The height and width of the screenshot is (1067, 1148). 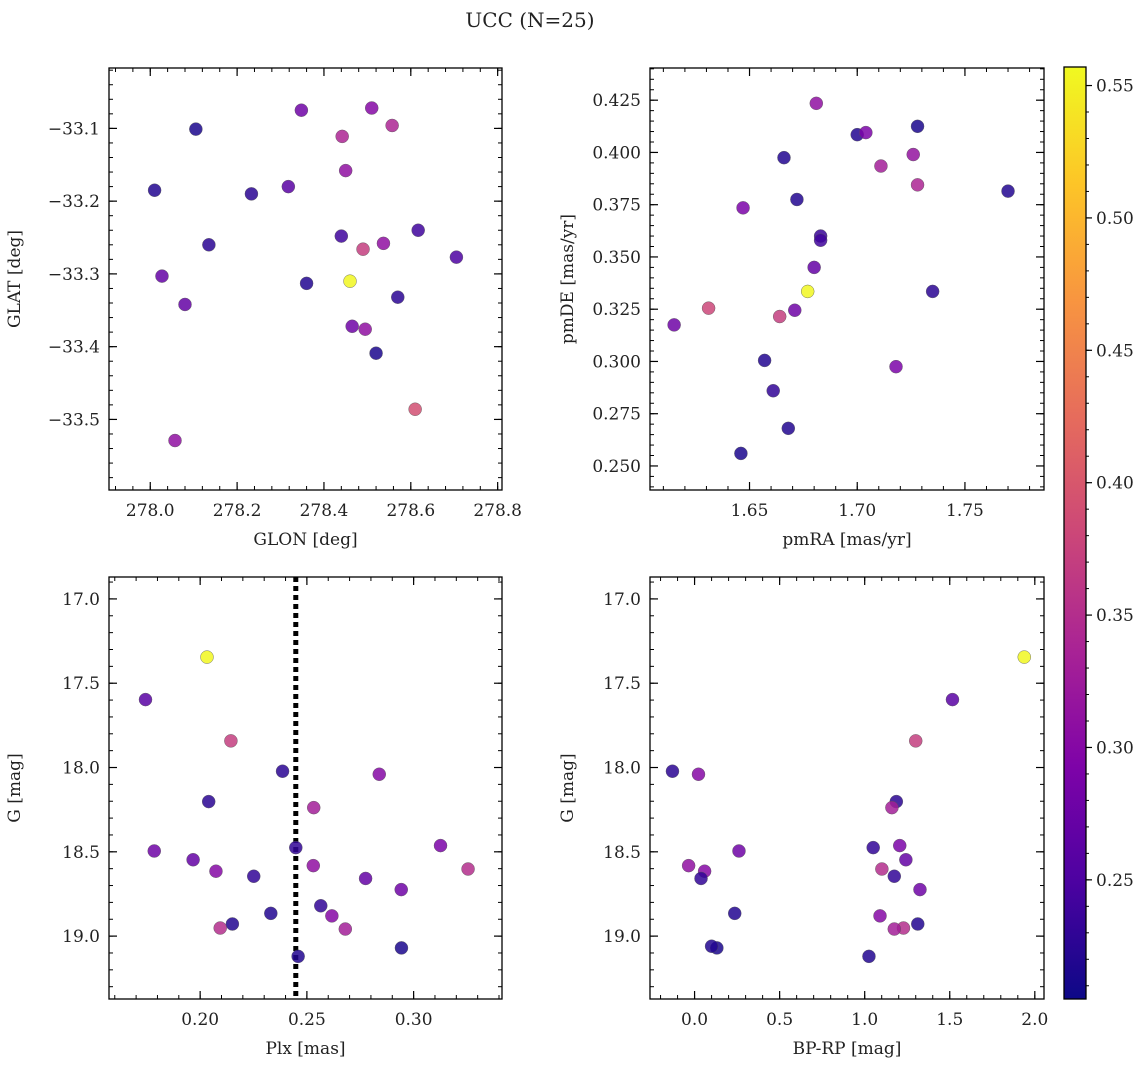 I want to click on x-axis-label: pmRA [mas/yr], so click(x=846, y=540).